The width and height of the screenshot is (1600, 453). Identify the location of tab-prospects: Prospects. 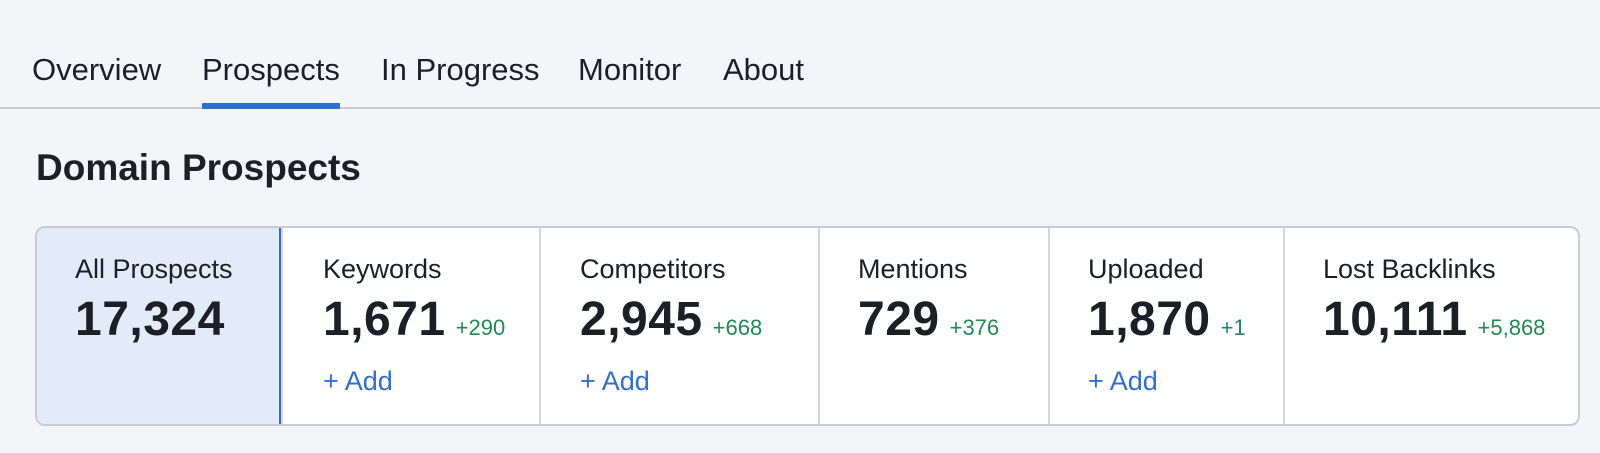
(271, 79).